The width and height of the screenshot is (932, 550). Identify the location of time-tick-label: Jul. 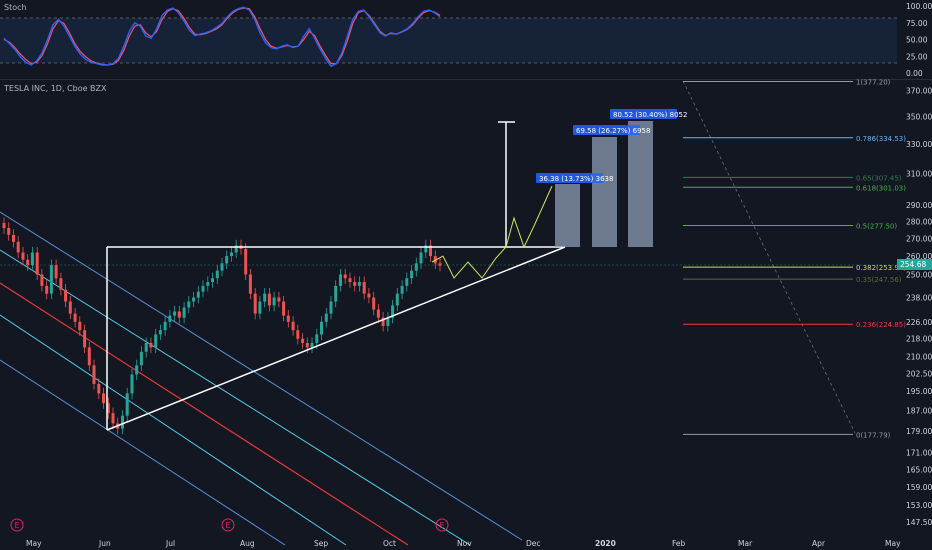
(170, 543).